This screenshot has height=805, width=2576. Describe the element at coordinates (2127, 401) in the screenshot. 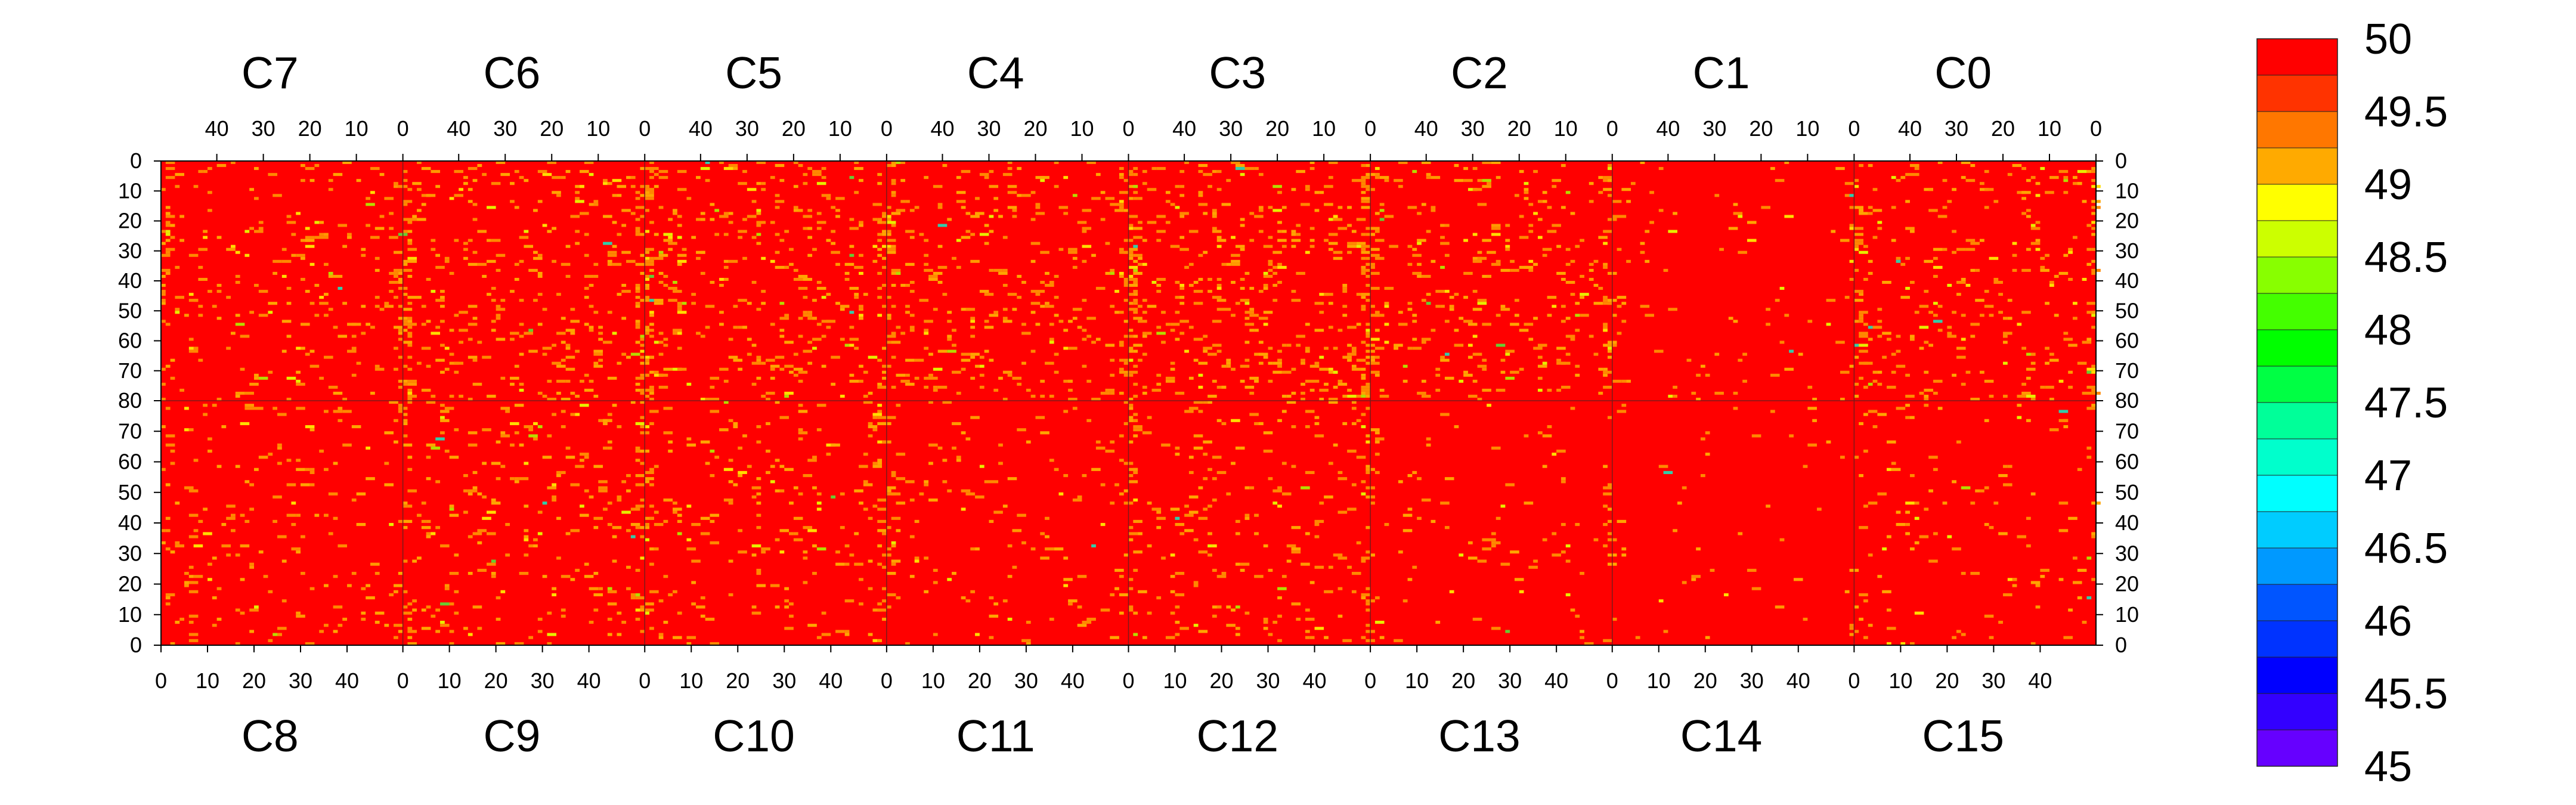

I see `y-tick-label: 80` at that location.